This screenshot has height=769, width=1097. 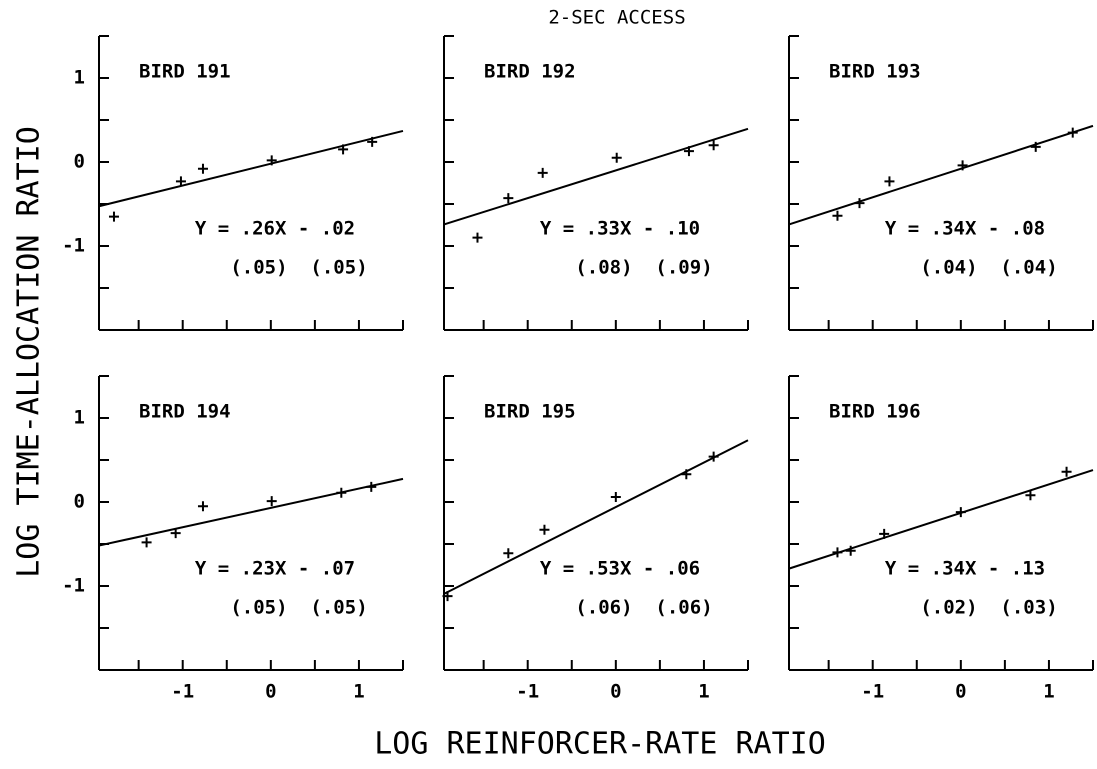 I want to click on fit-equation: Y = .26X - .02, so click(x=275, y=229).